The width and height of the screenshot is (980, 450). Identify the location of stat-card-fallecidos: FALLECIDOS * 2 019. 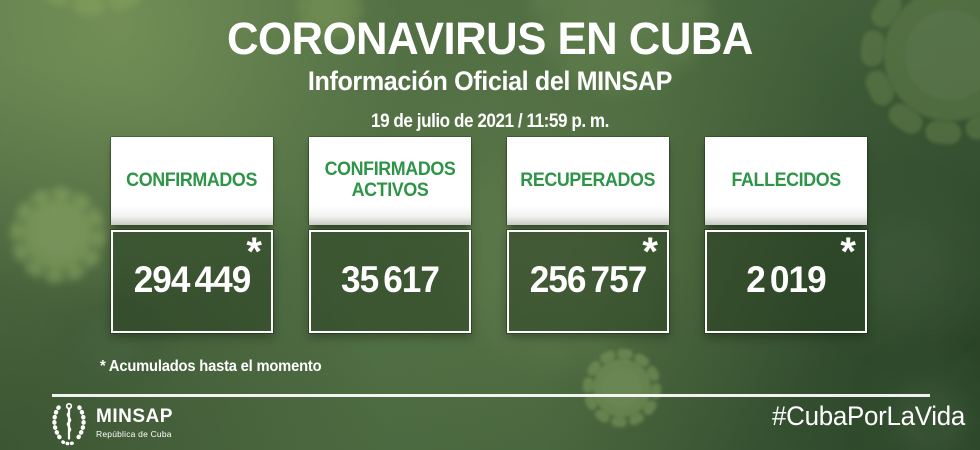
(786, 235).